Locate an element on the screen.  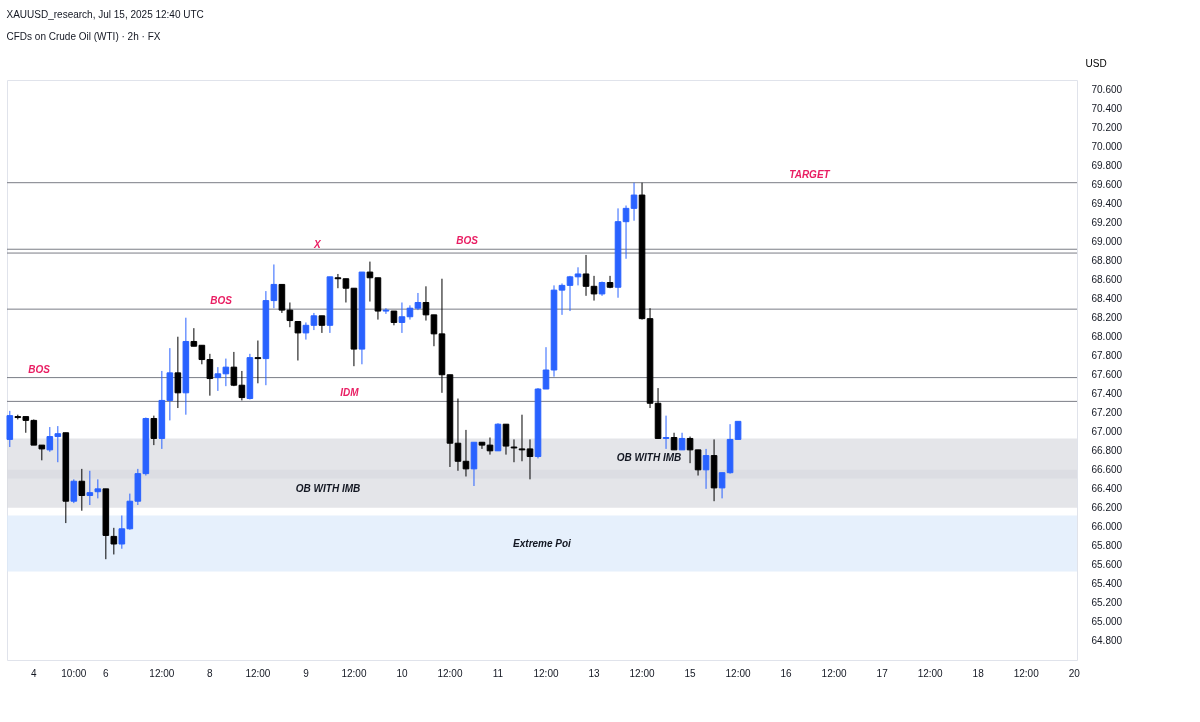
y-tick-label: 65.400 is located at coordinates (1107, 584).